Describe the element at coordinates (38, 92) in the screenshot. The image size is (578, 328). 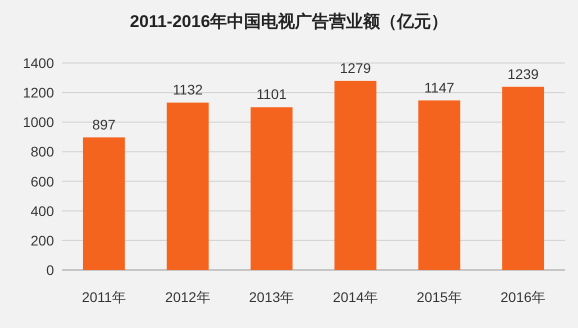
I see `y-tick-label: 1200` at that location.